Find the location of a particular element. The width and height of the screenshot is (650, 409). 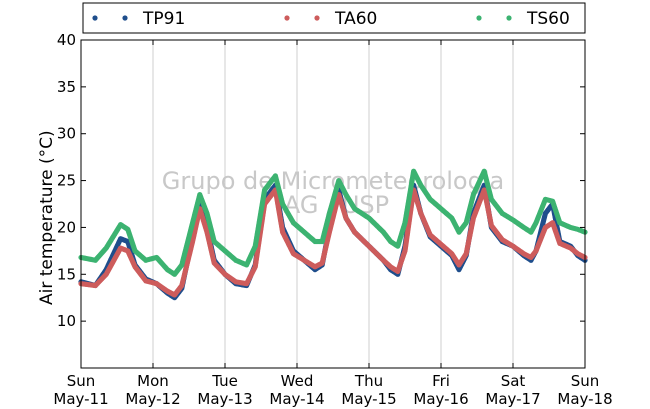

watermark-line-1: Grupo de Micrometeorologia is located at coordinates (333, 181).